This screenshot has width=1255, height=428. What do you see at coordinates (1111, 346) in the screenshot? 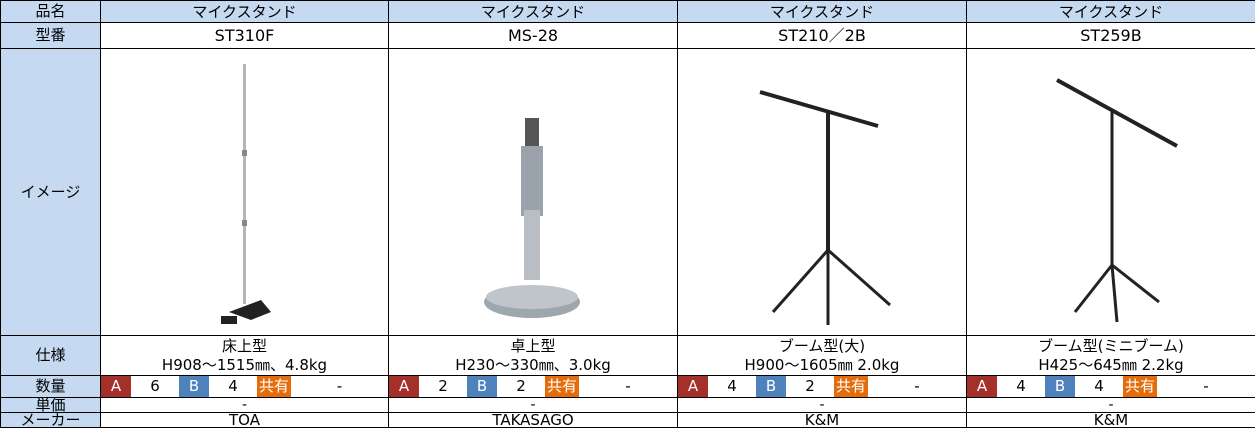
I see `spec-kind: ブーム型(ミニブーム)` at bounding box center [1111, 346].